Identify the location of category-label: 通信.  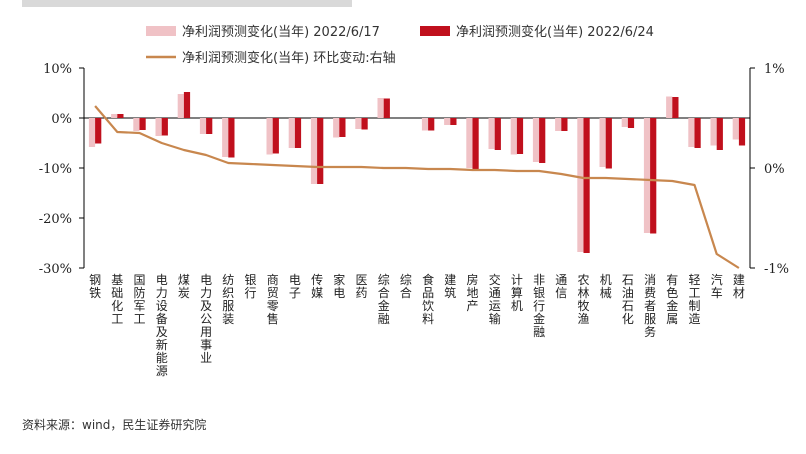
(561, 286).